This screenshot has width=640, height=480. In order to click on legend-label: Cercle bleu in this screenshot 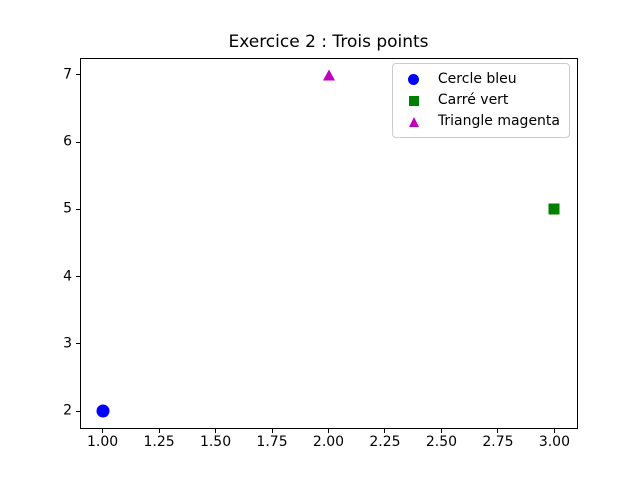, I will do `click(477, 79)`.